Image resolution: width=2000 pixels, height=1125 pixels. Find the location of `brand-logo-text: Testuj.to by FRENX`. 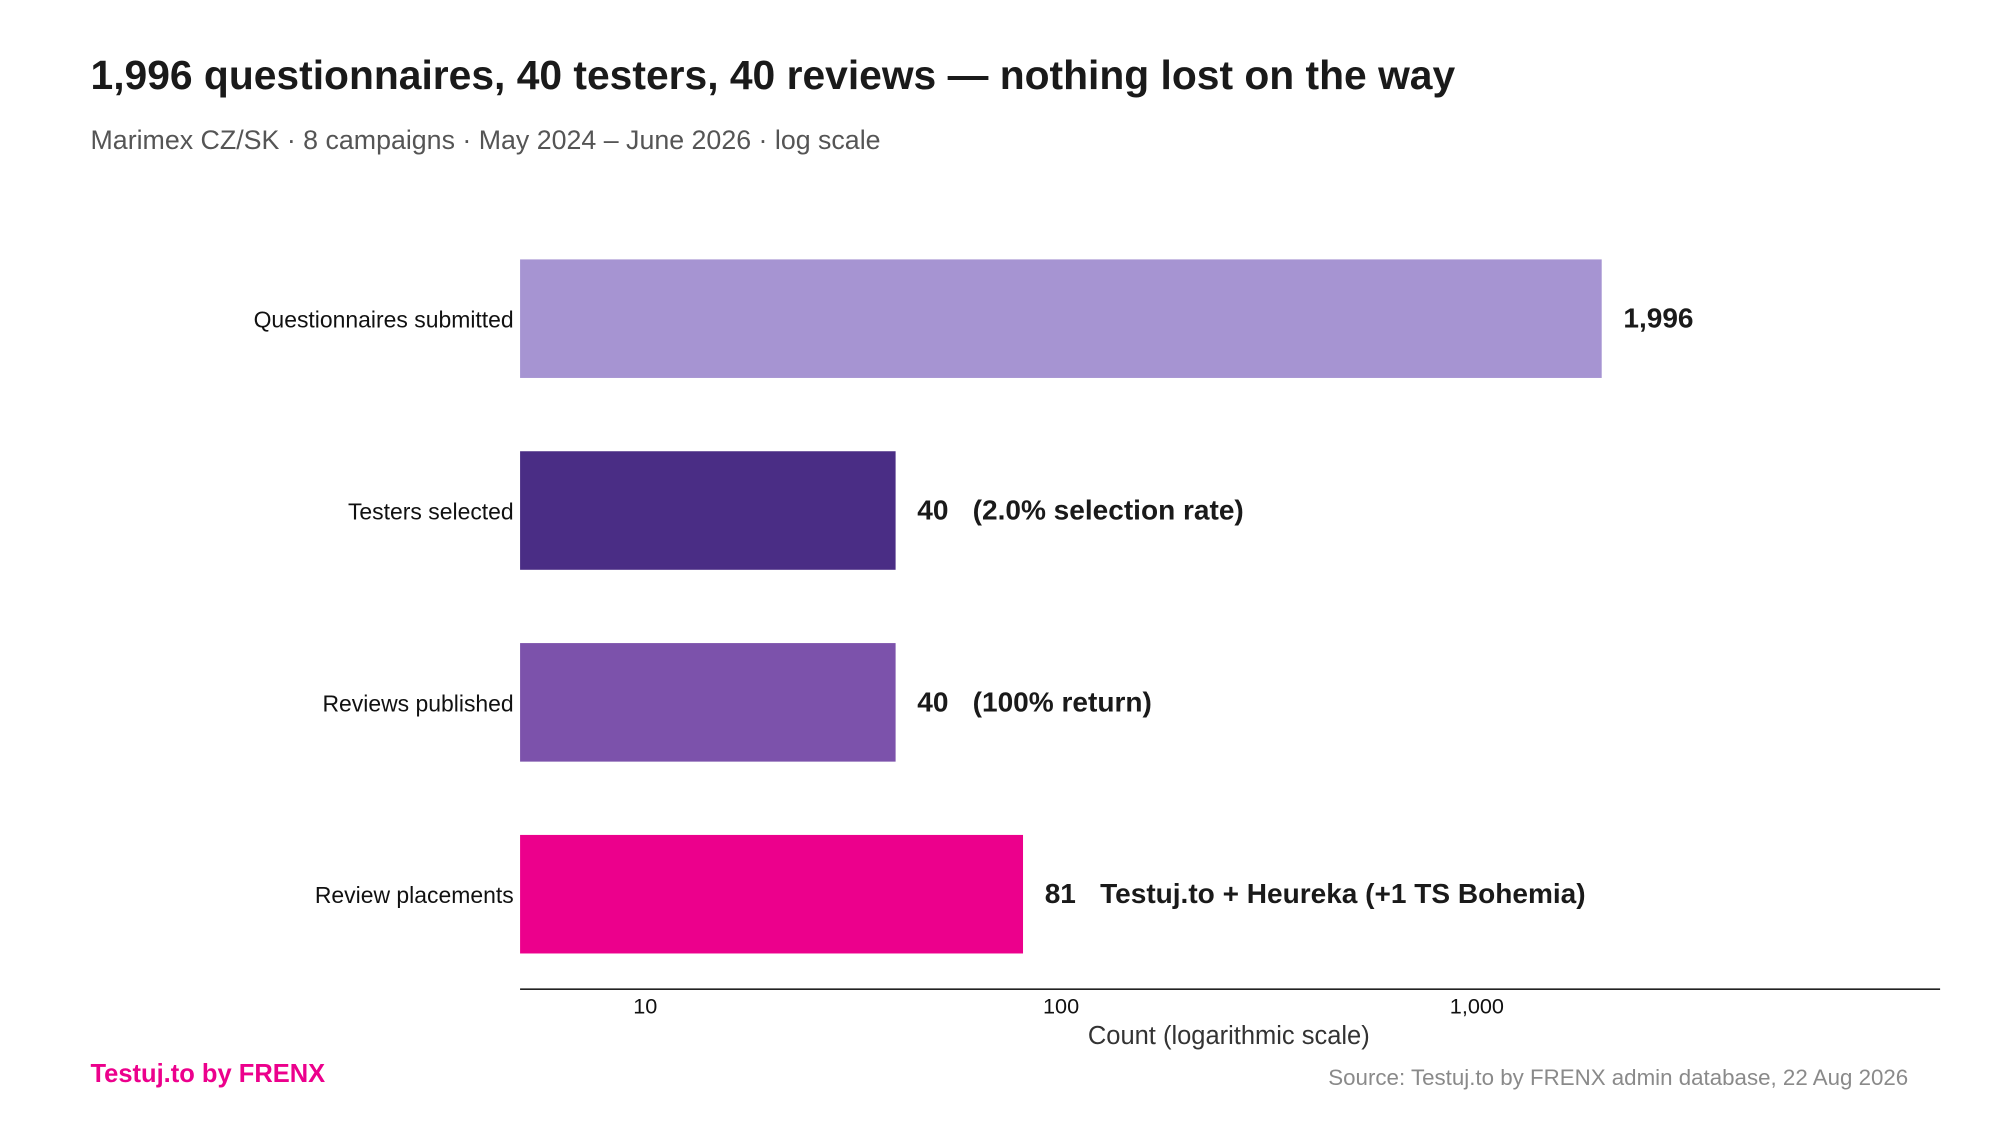

brand-logo-text: Testuj.to by FRENX is located at coordinates (208, 1074).